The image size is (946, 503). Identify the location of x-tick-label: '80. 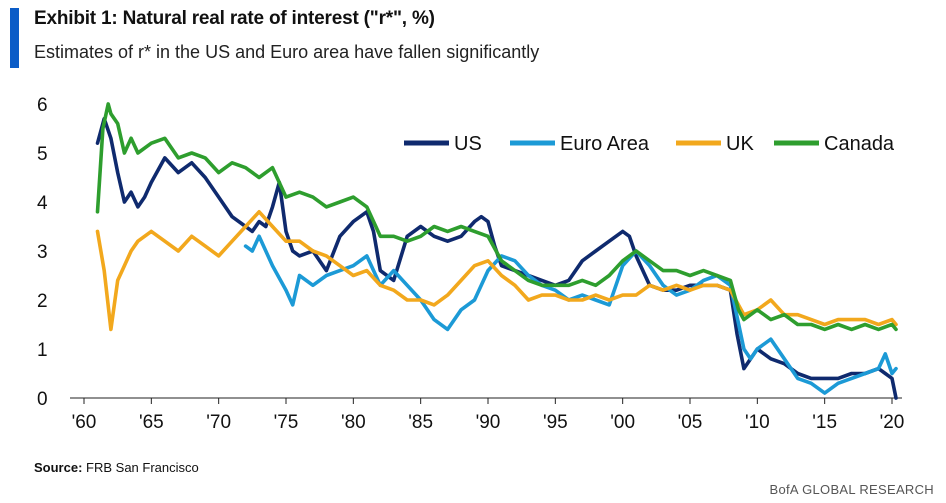
(353, 422).